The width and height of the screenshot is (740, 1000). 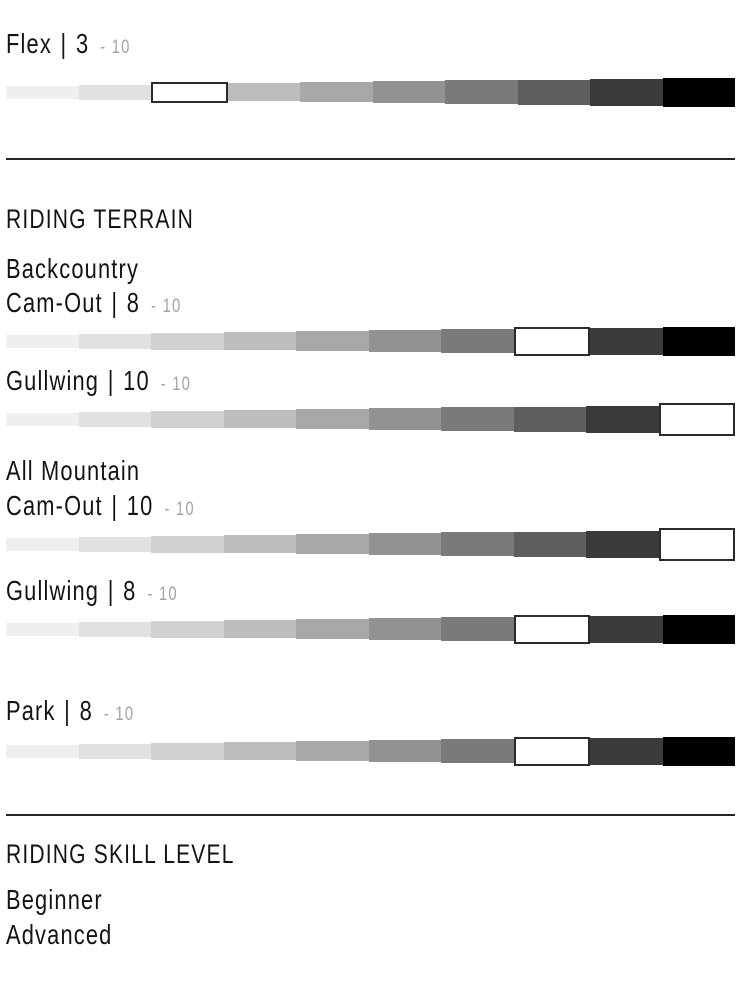 I want to click on backcountry-gullwing-label: Gullwing | 10 - 10, so click(x=290, y=383).